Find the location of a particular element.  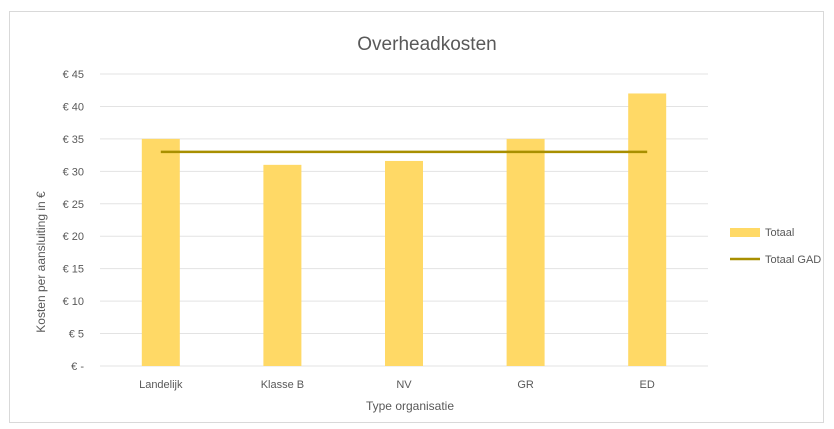

legend-label: Totaal GAD is located at coordinates (793, 260).